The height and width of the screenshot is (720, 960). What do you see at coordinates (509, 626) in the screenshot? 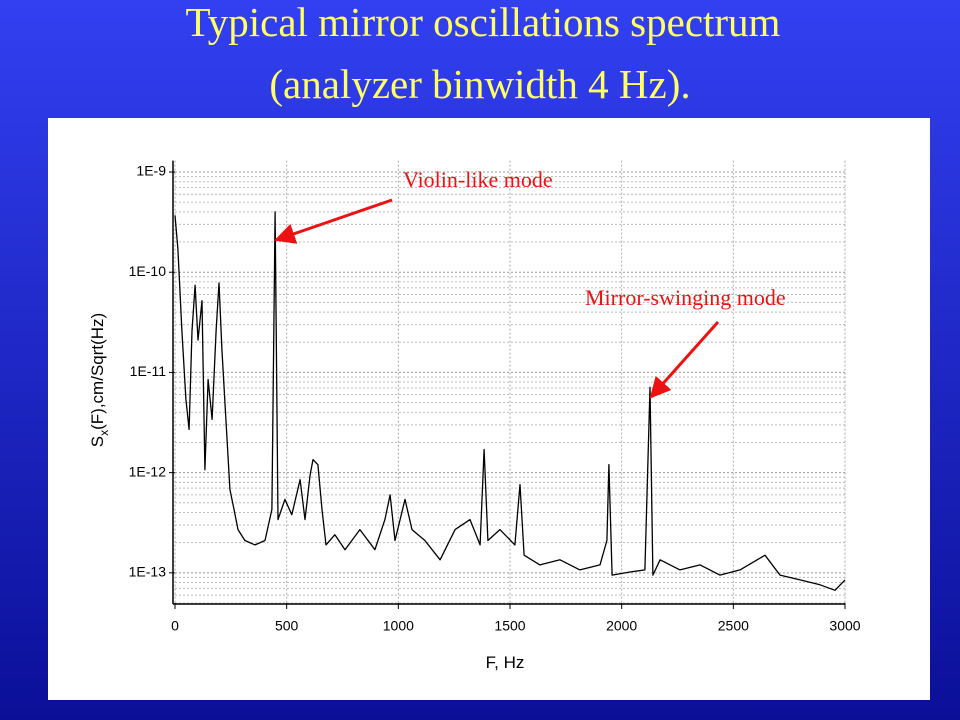
I see `x-tick-label: 1500` at bounding box center [509, 626].